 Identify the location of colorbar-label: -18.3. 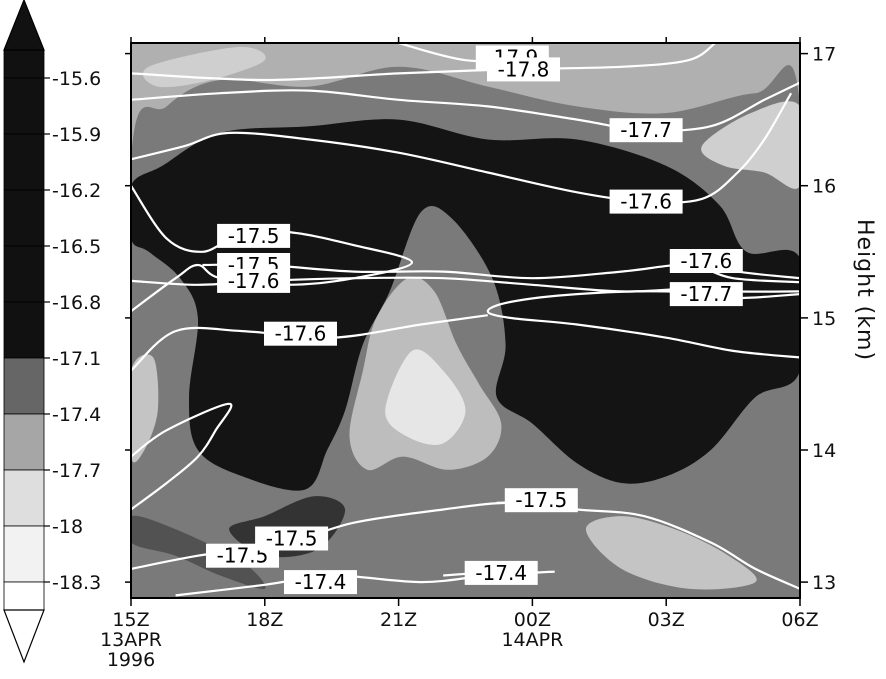
(76, 583).